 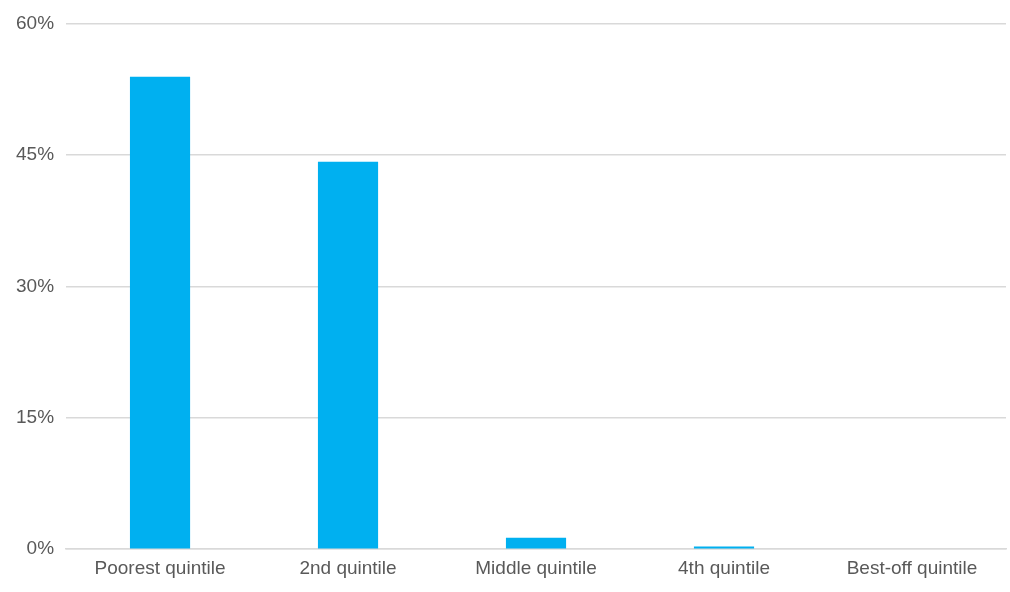 I want to click on x-tick-label: Best-off quintile, so click(x=912, y=567).